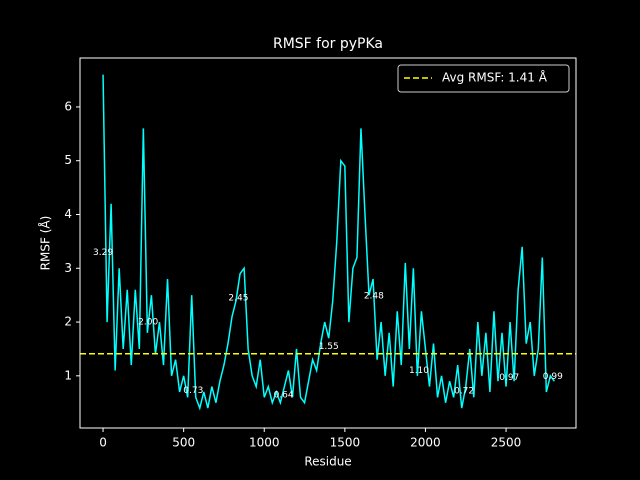  I want to click on segment-average-label: 0.64, so click(284, 396).